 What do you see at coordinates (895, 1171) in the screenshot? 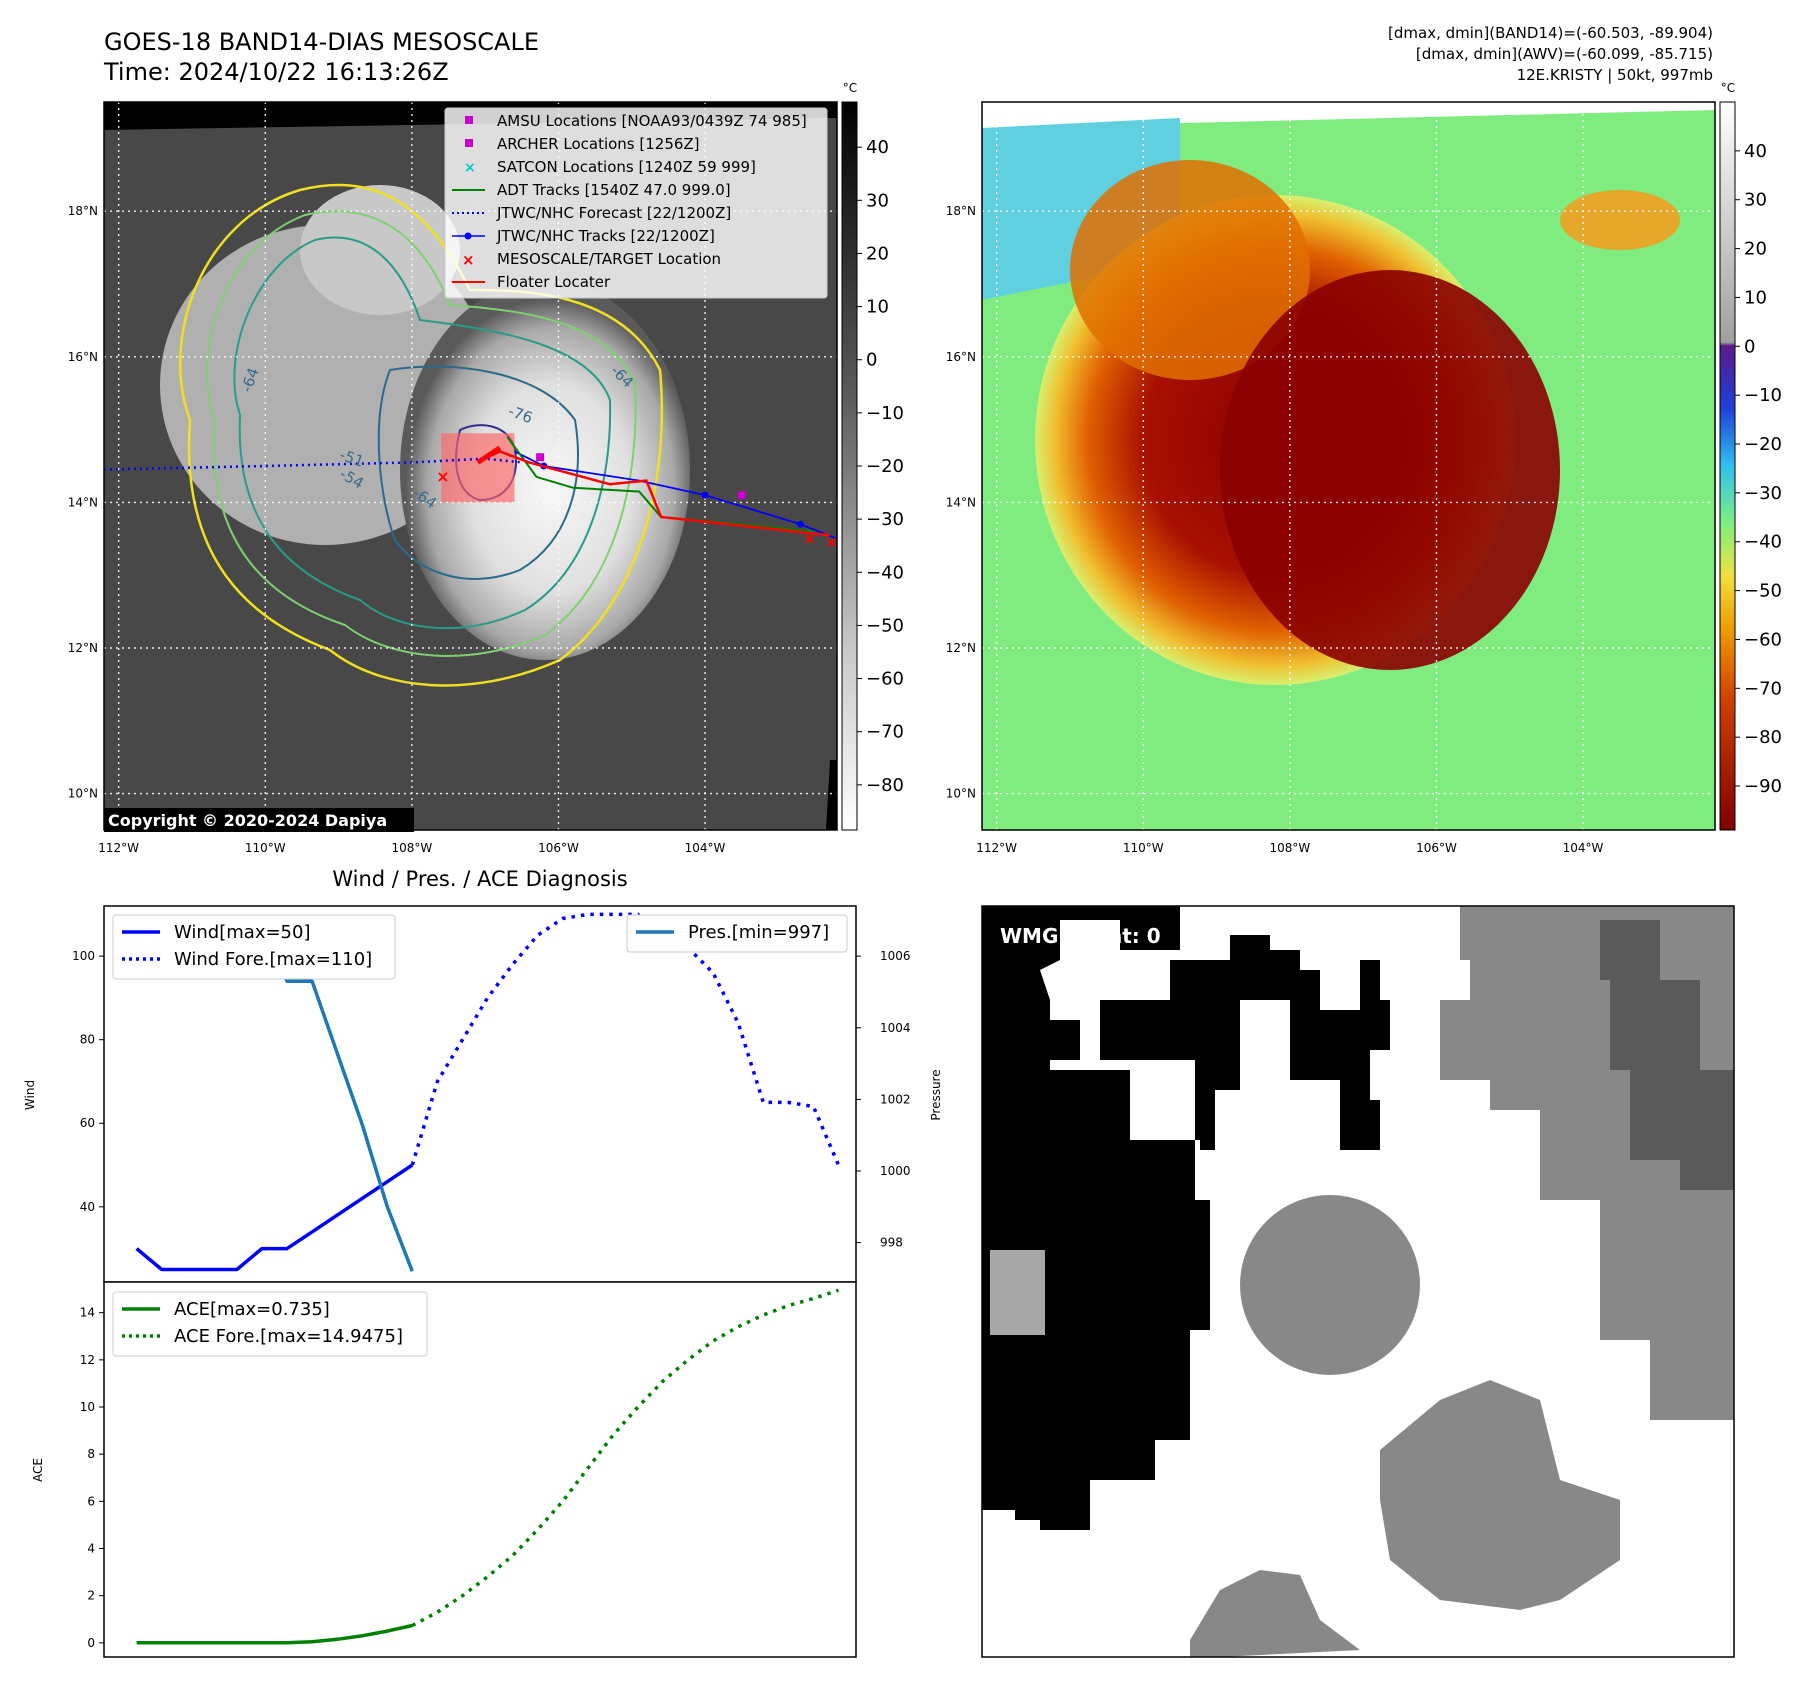
I see `y-right-tick-label: 1000` at bounding box center [895, 1171].